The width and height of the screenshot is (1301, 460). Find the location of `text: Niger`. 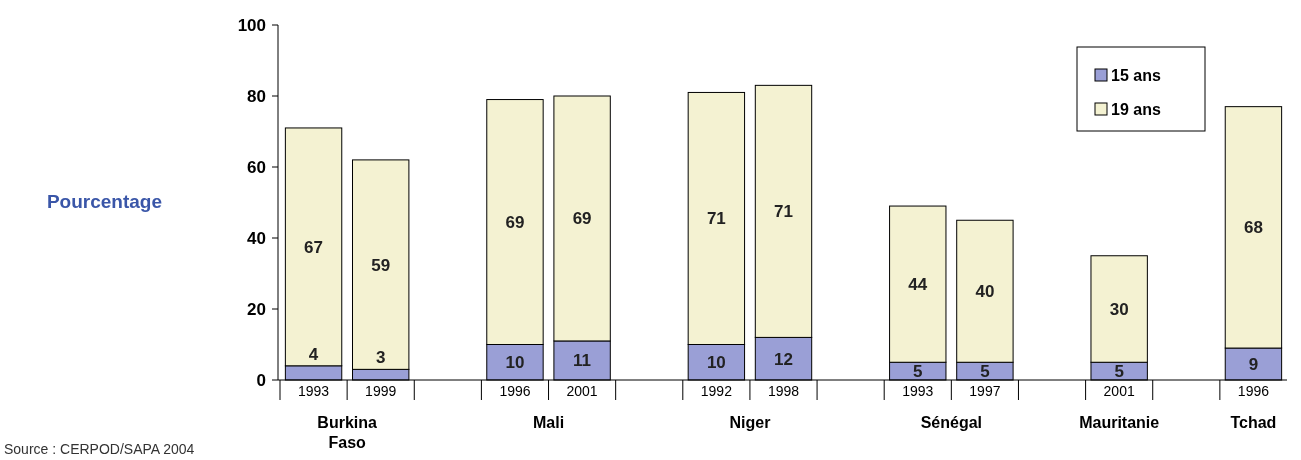

text: Niger is located at coordinates (750, 422).